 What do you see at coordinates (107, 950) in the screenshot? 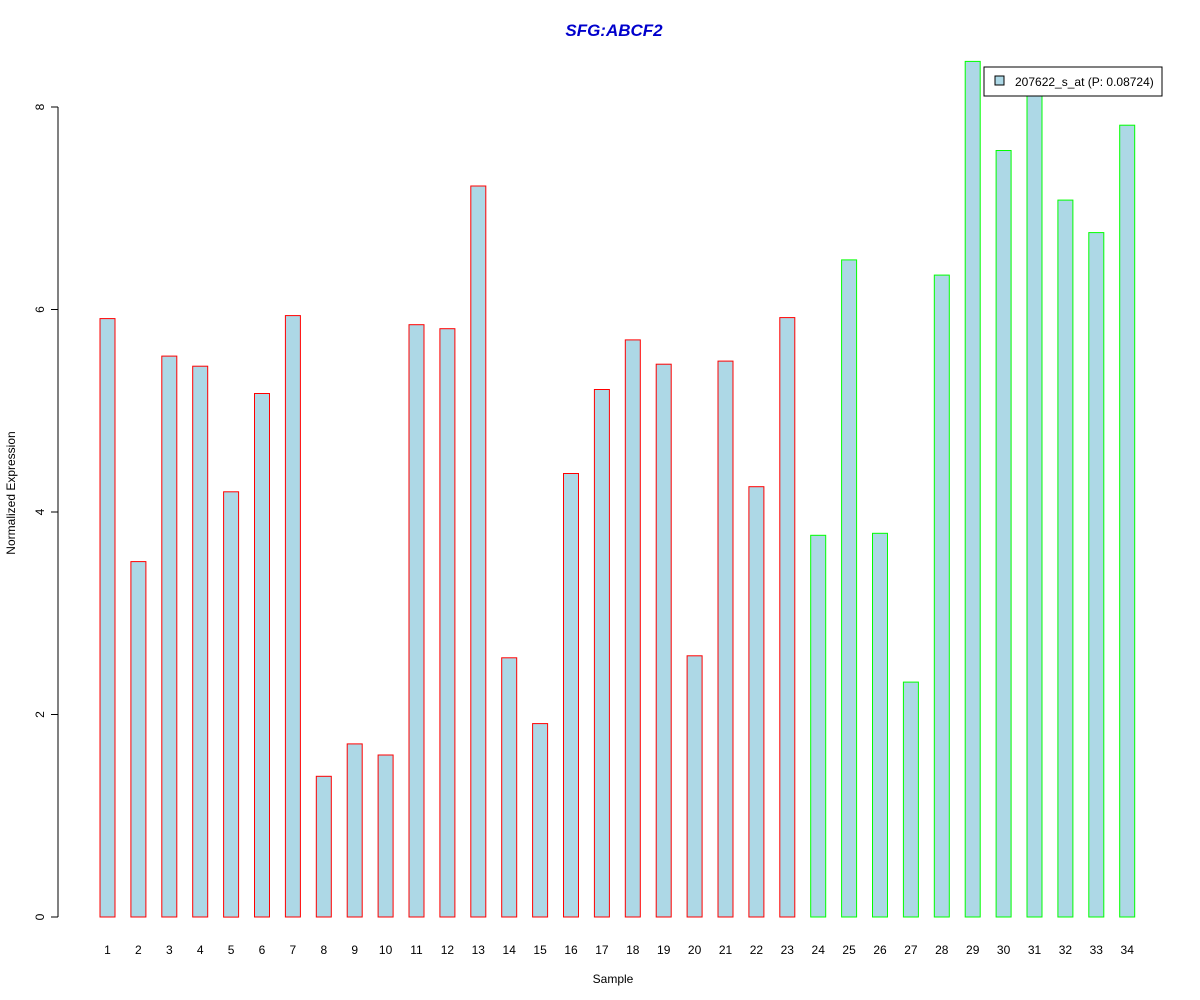
I see `x-tick-label: 1` at bounding box center [107, 950].